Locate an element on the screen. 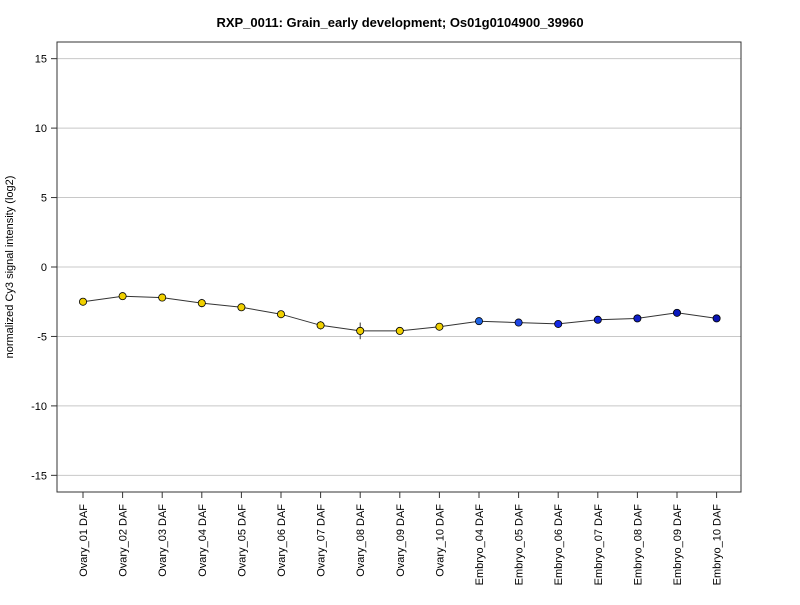 This screenshot has height=605, width=800. y-tick-label: -5 is located at coordinates (42, 337).